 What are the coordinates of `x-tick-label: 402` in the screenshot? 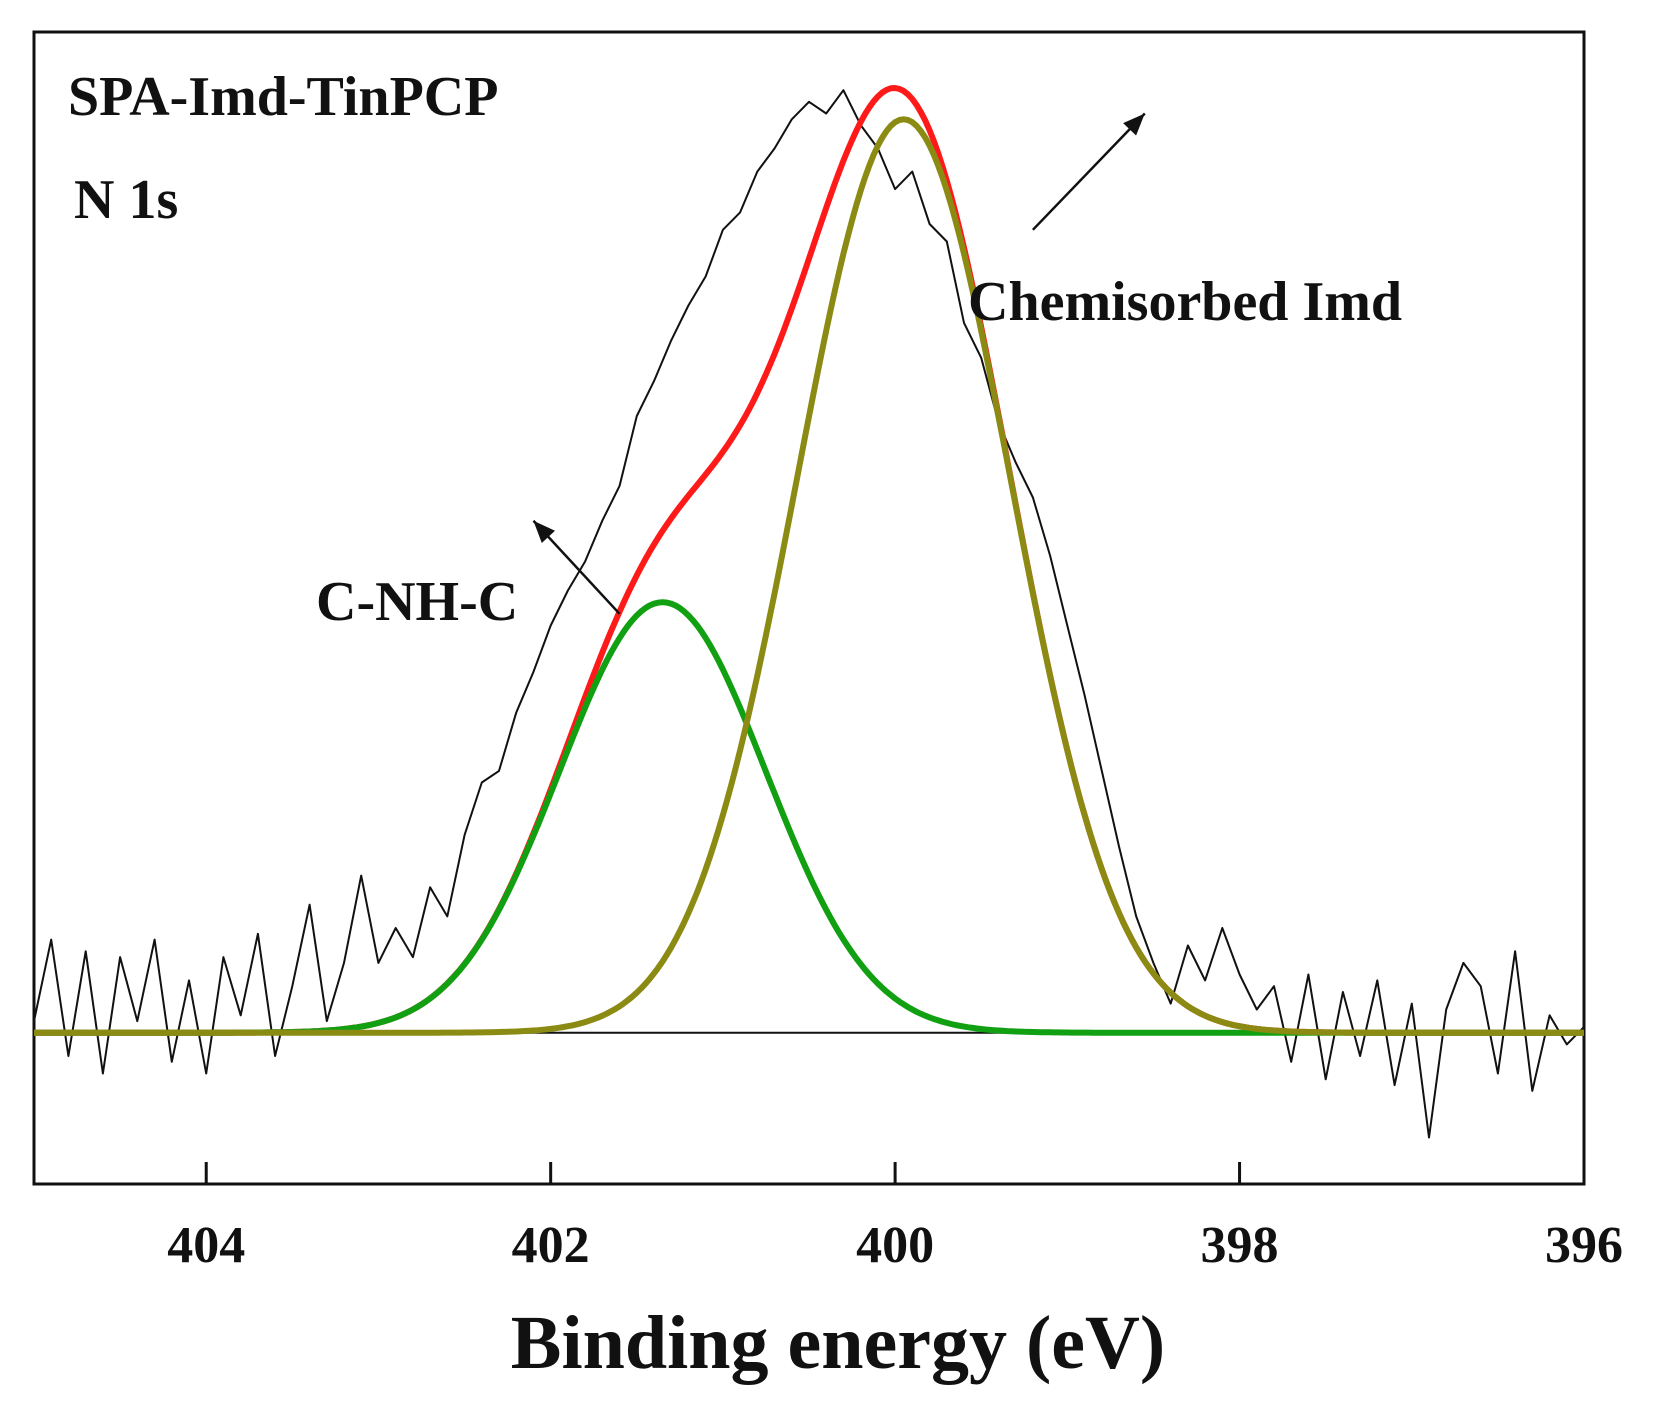 It's located at (551, 1245).